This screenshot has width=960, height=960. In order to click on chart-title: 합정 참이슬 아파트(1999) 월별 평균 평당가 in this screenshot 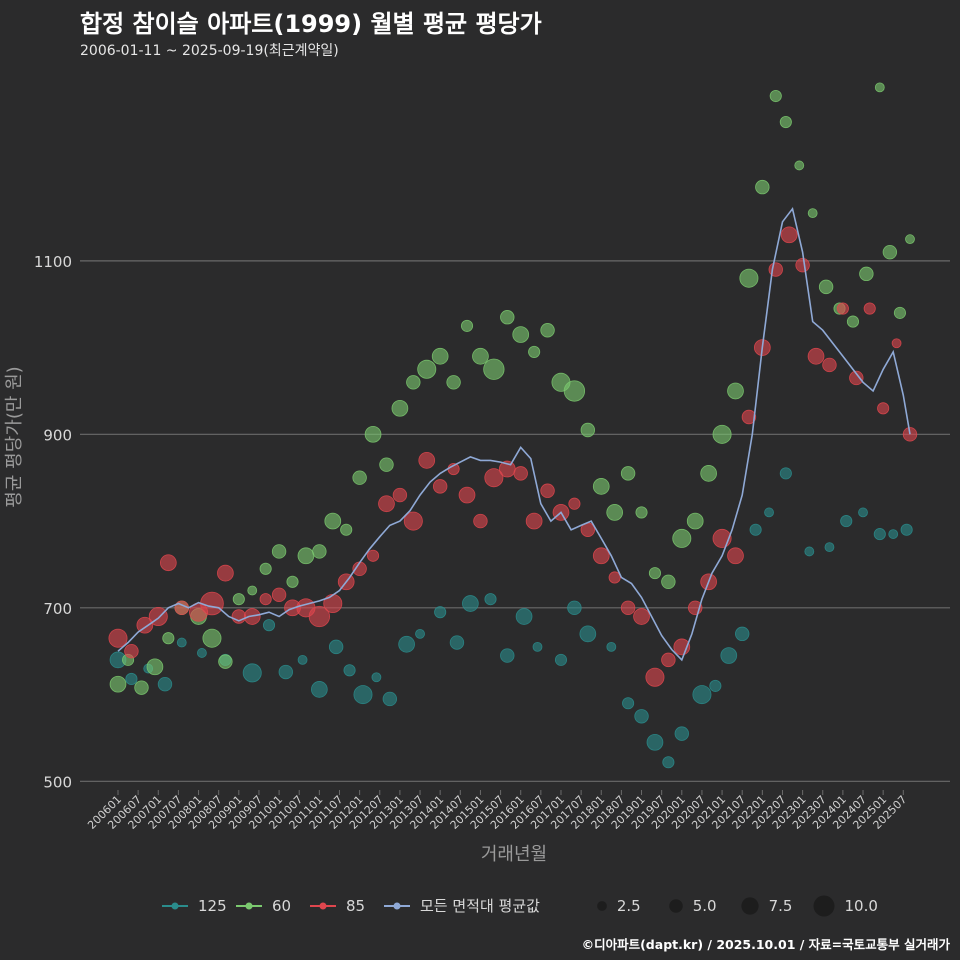, I will do `click(311, 24)`.